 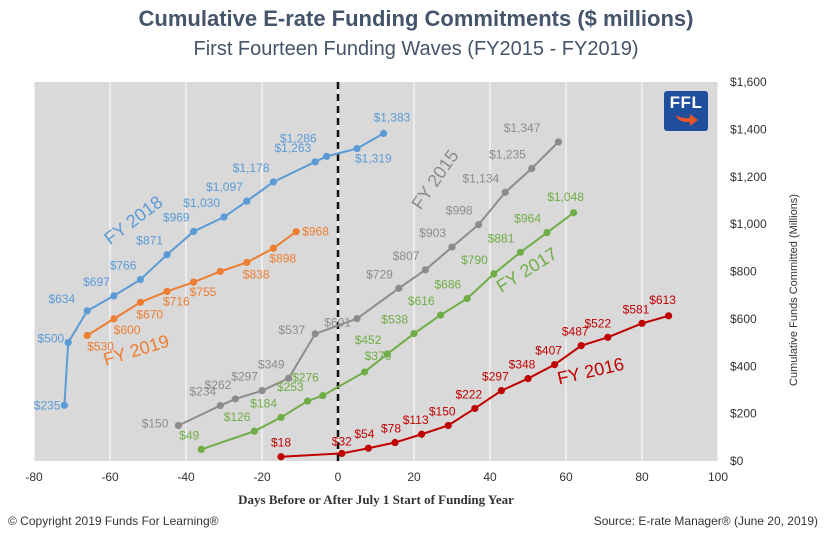 I want to click on data-label: $150, so click(x=442, y=411).